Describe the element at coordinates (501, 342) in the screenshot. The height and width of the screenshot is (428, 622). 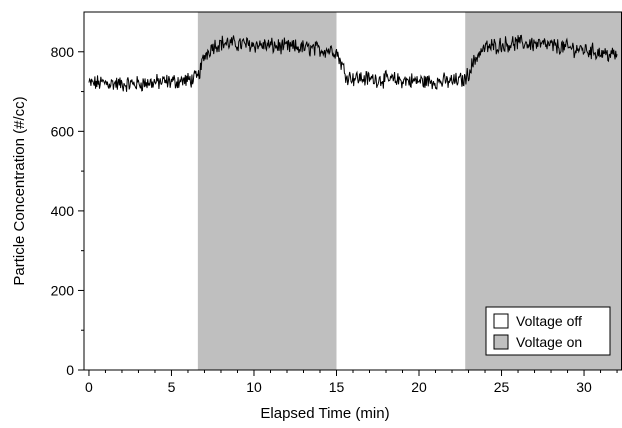
I see `legend-swatch-voltage-on` at that location.